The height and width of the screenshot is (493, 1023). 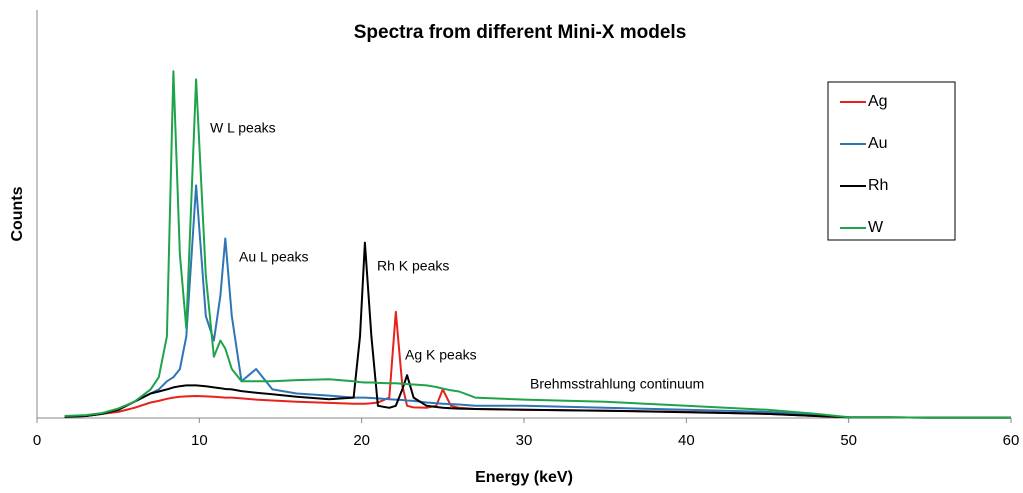 What do you see at coordinates (413, 266) in the screenshot?
I see `annotation: Rh K peaks` at bounding box center [413, 266].